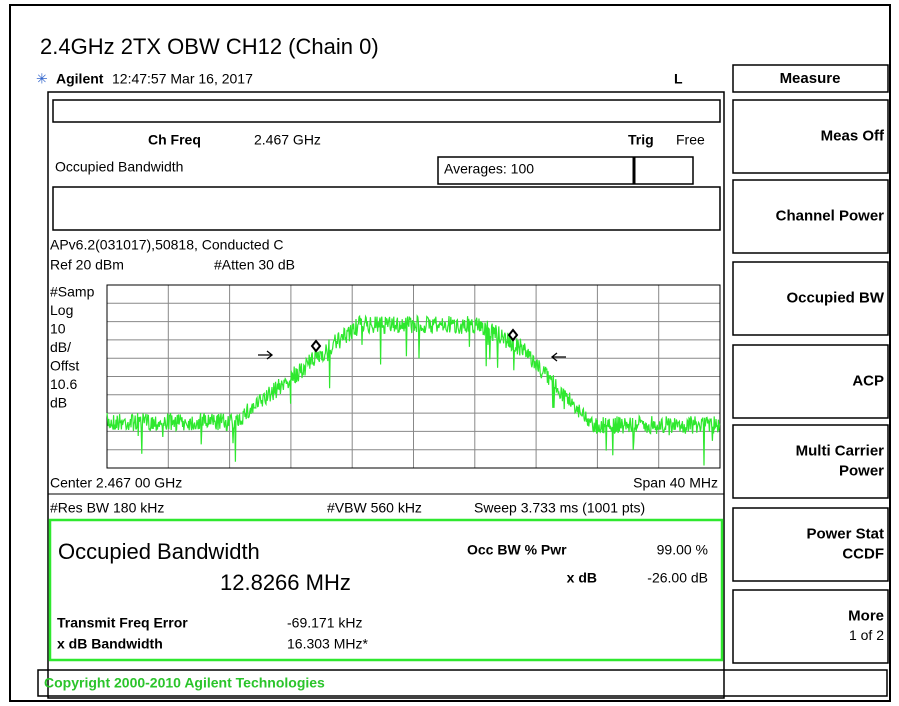 This screenshot has height=706, width=899. Describe the element at coordinates (866, 615) in the screenshot. I see `softkey-label: More` at that location.